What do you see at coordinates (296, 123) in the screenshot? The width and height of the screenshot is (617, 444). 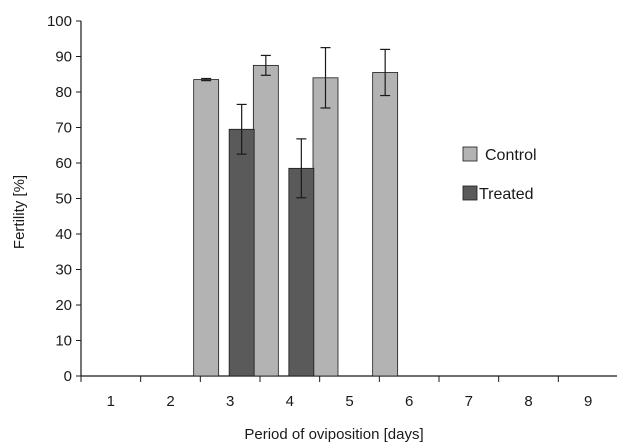 I see `error-bars` at bounding box center [296, 123].